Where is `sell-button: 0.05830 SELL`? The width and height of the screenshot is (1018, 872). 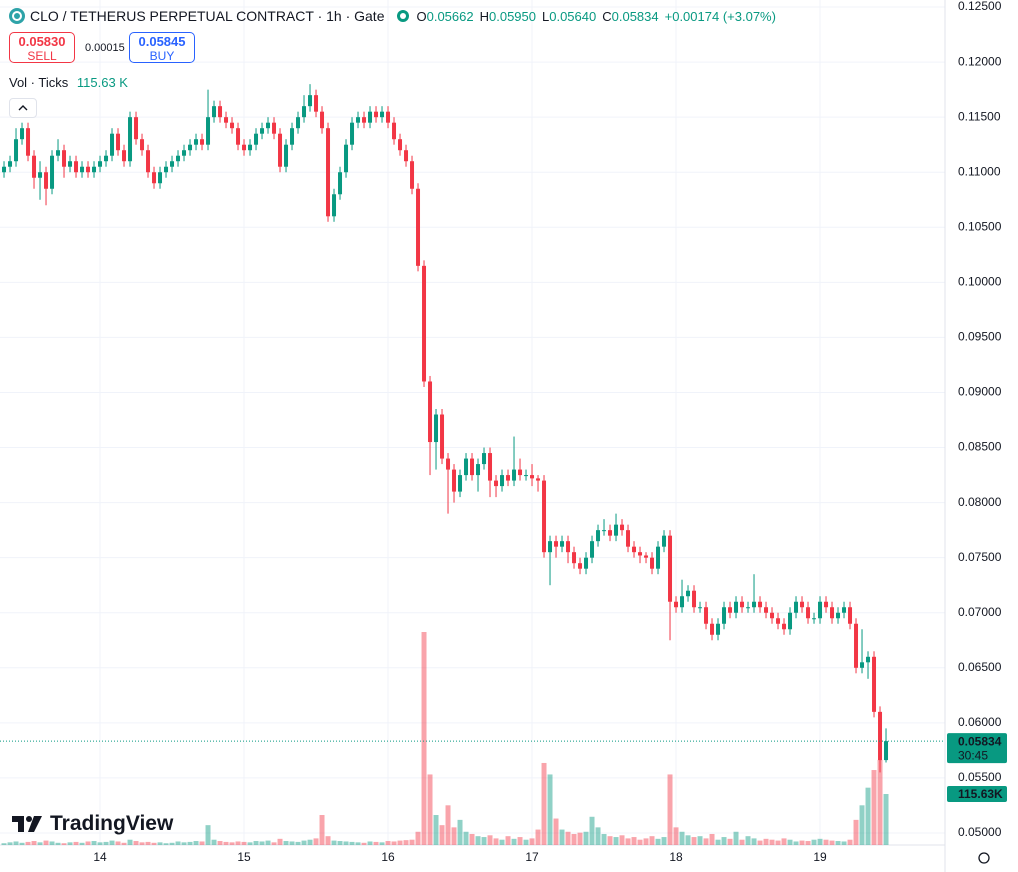
sell-button: 0.05830 SELL is located at coordinates (42, 47).